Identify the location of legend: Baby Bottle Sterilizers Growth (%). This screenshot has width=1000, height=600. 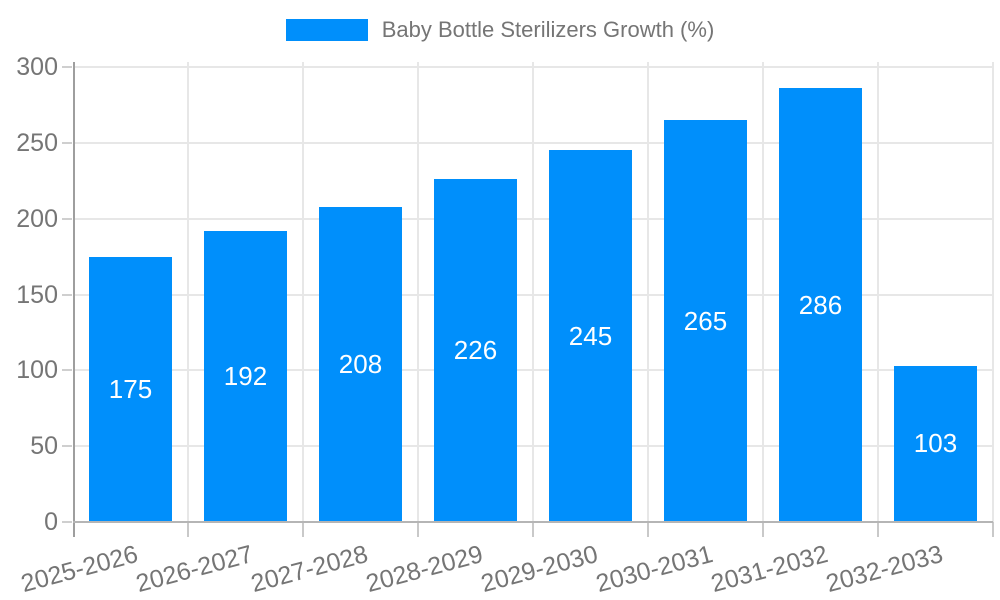
(500, 30).